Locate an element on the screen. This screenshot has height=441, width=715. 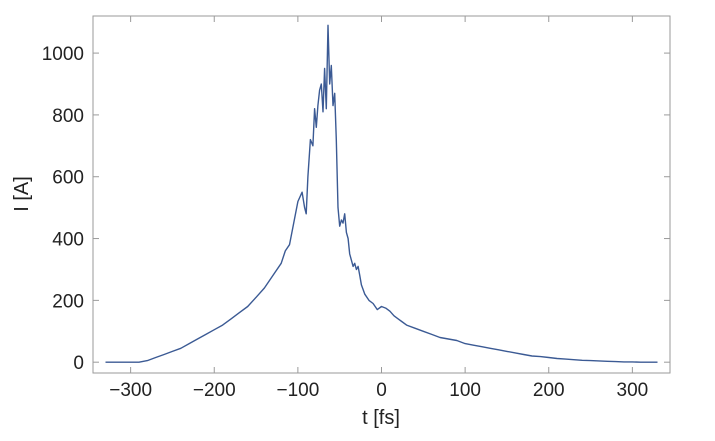
x-axis-label: t [fs] is located at coordinates (381, 418).